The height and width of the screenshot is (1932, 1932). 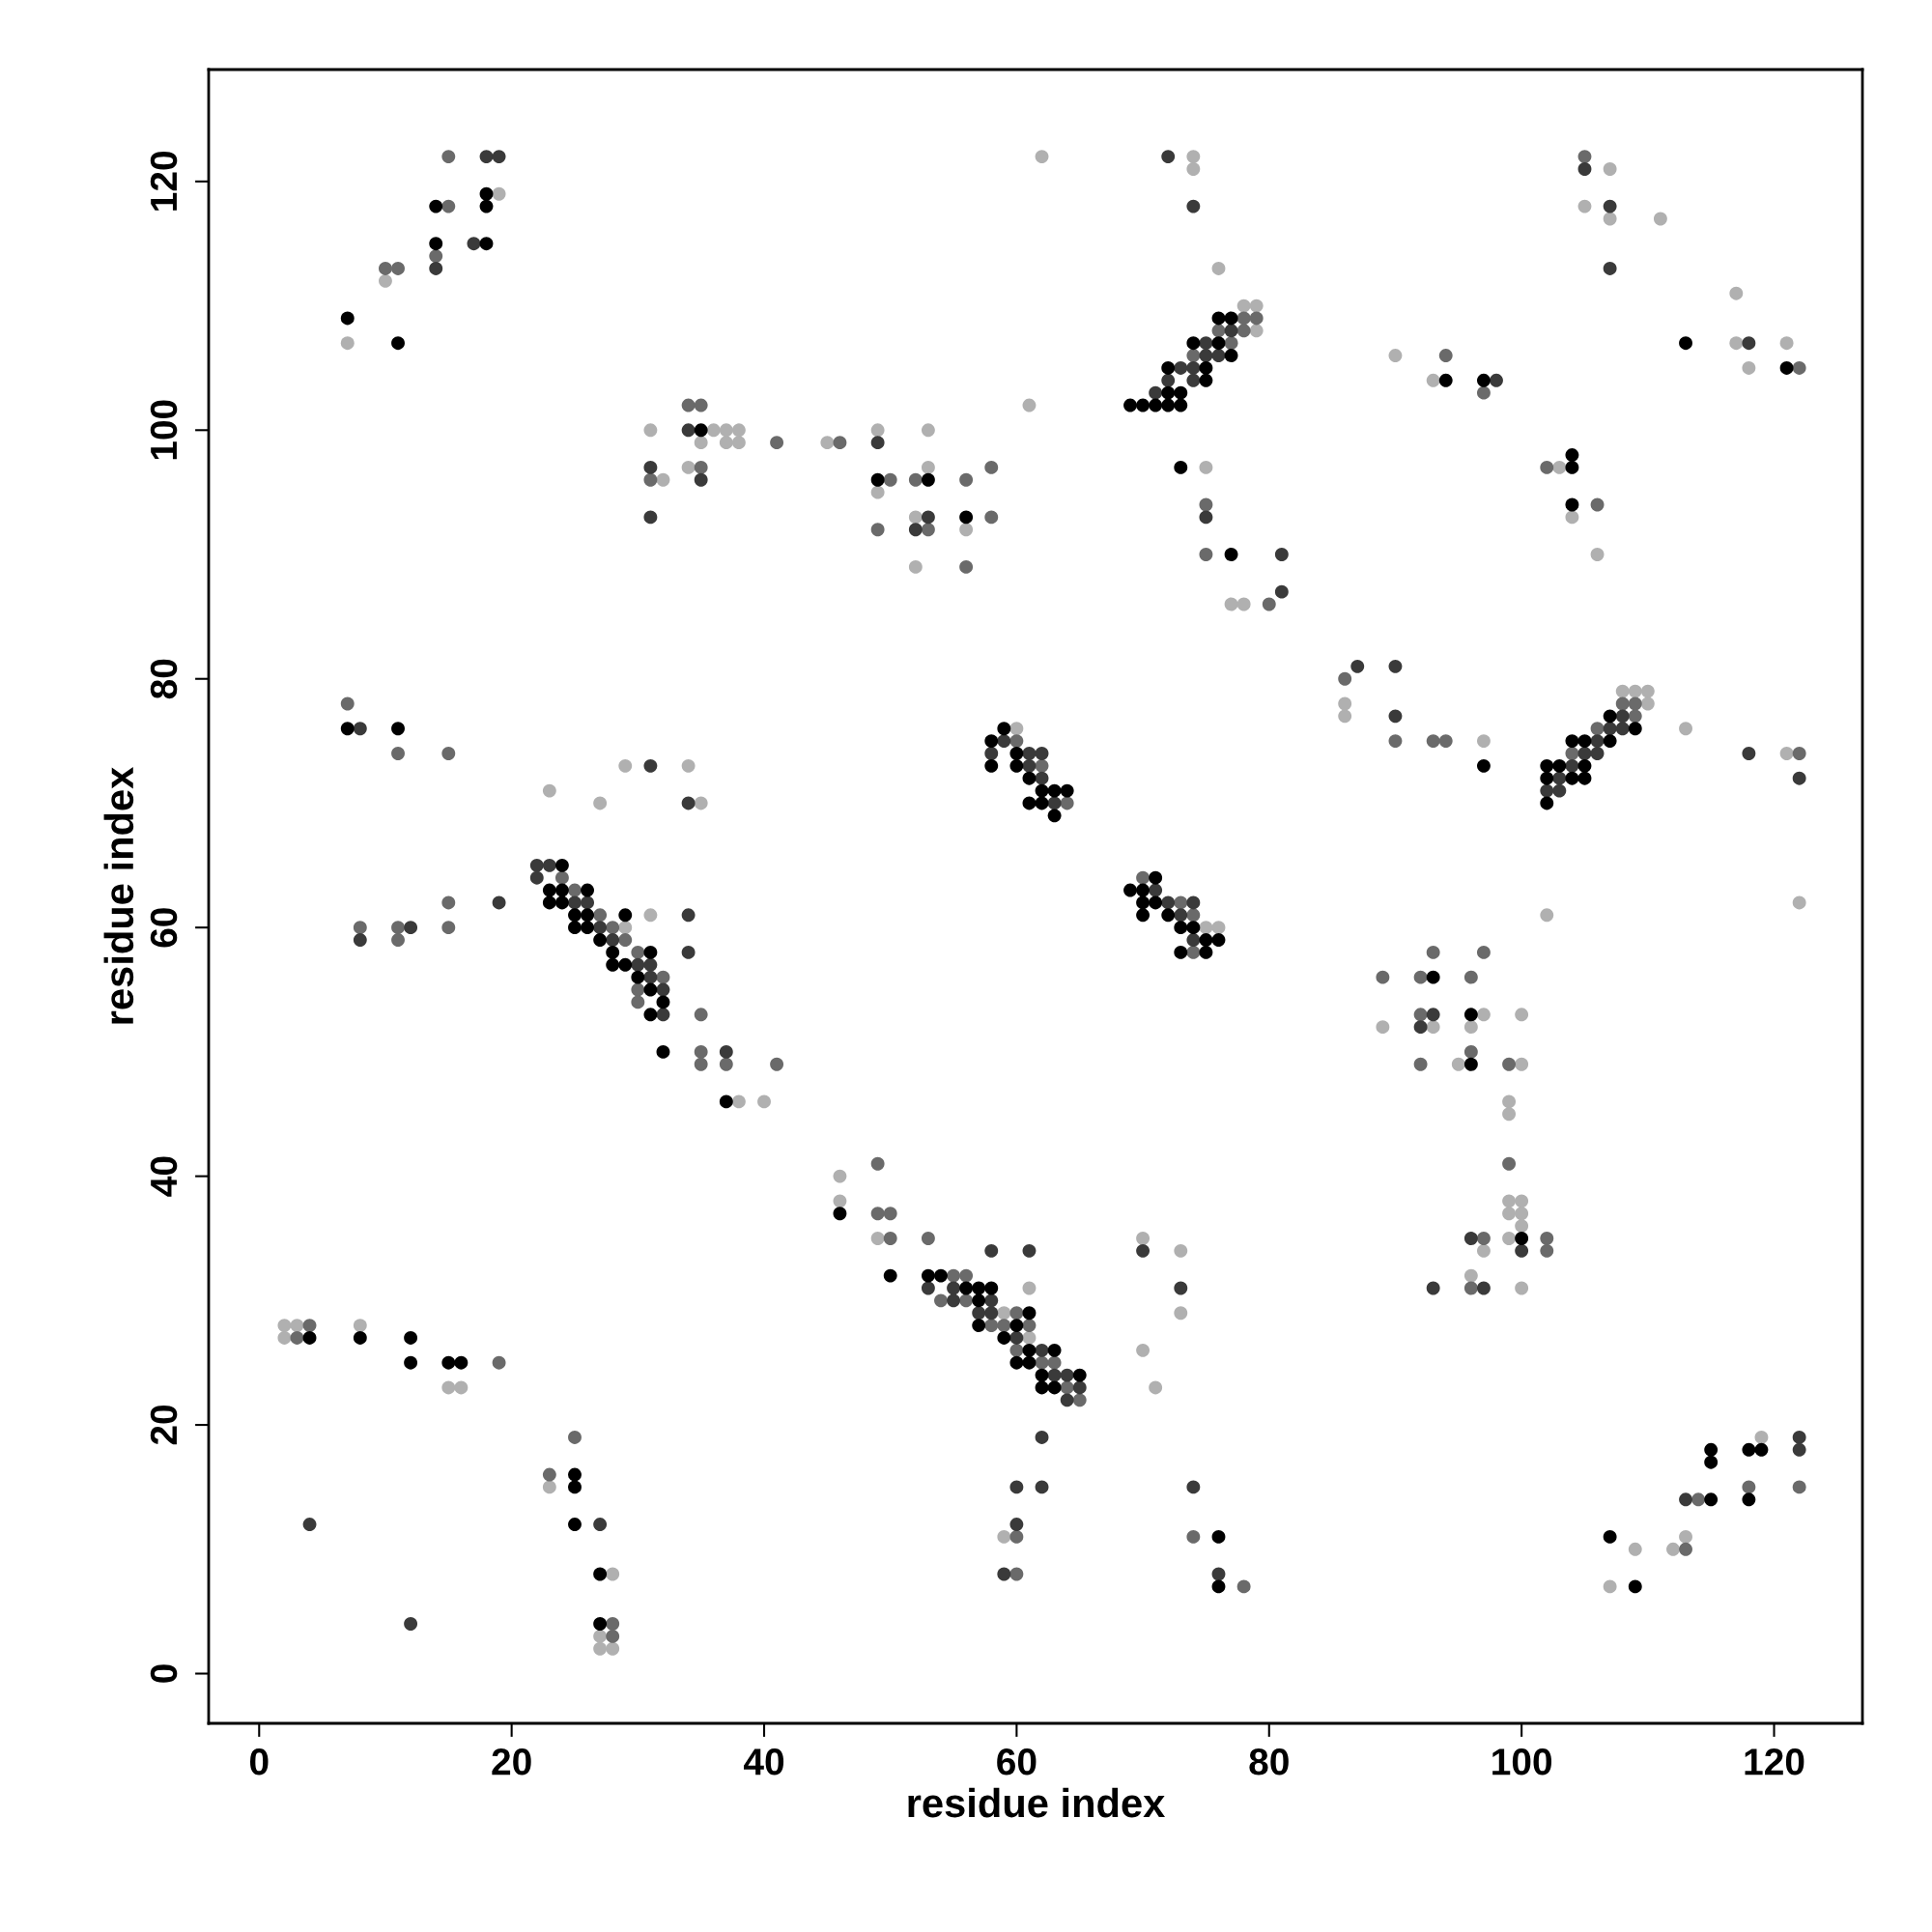 What do you see at coordinates (1521, 1762) in the screenshot?
I see `x-tick-label: 100` at bounding box center [1521, 1762].